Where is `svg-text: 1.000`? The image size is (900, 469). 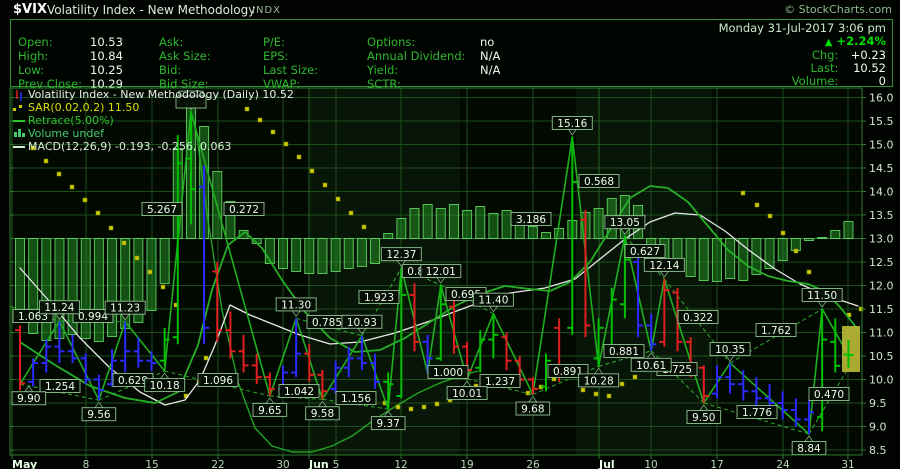 svg-text: 1.000 is located at coordinates (448, 373).